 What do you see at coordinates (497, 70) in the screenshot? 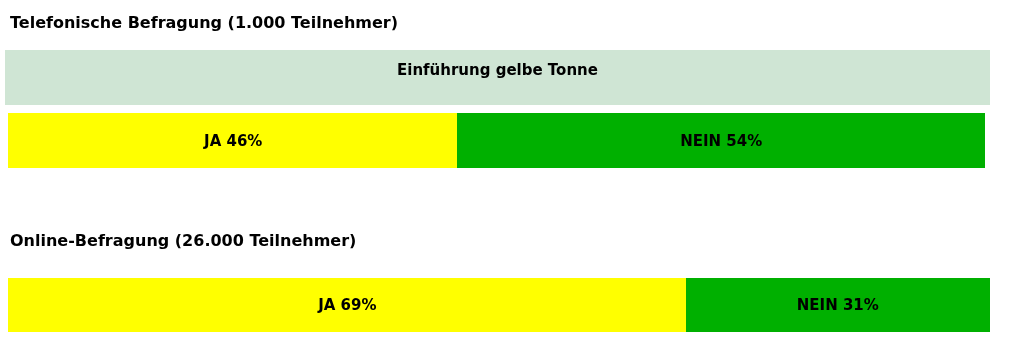
I see `chart-subtitle: Einführung gelbe Tonne` at bounding box center [497, 70].